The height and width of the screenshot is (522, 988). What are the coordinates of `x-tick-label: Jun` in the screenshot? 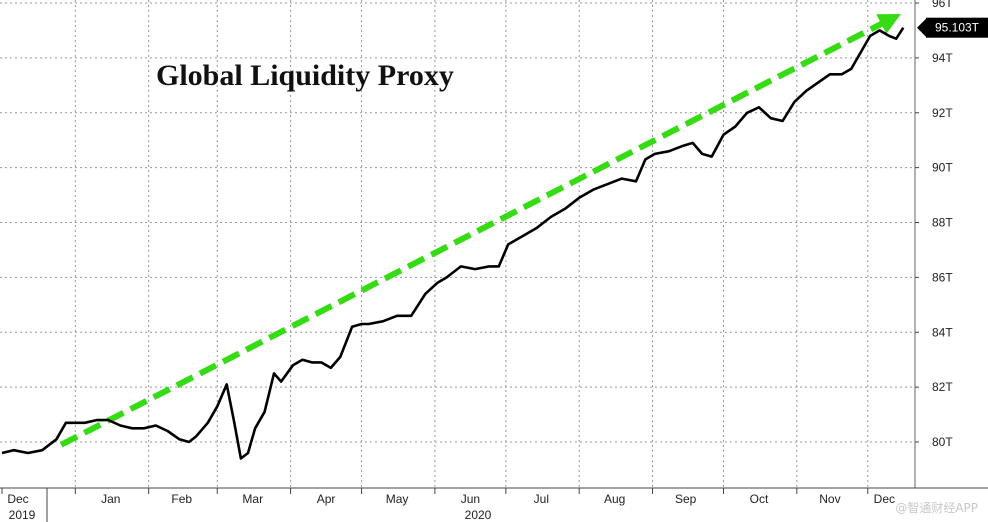 It's located at (470, 499).